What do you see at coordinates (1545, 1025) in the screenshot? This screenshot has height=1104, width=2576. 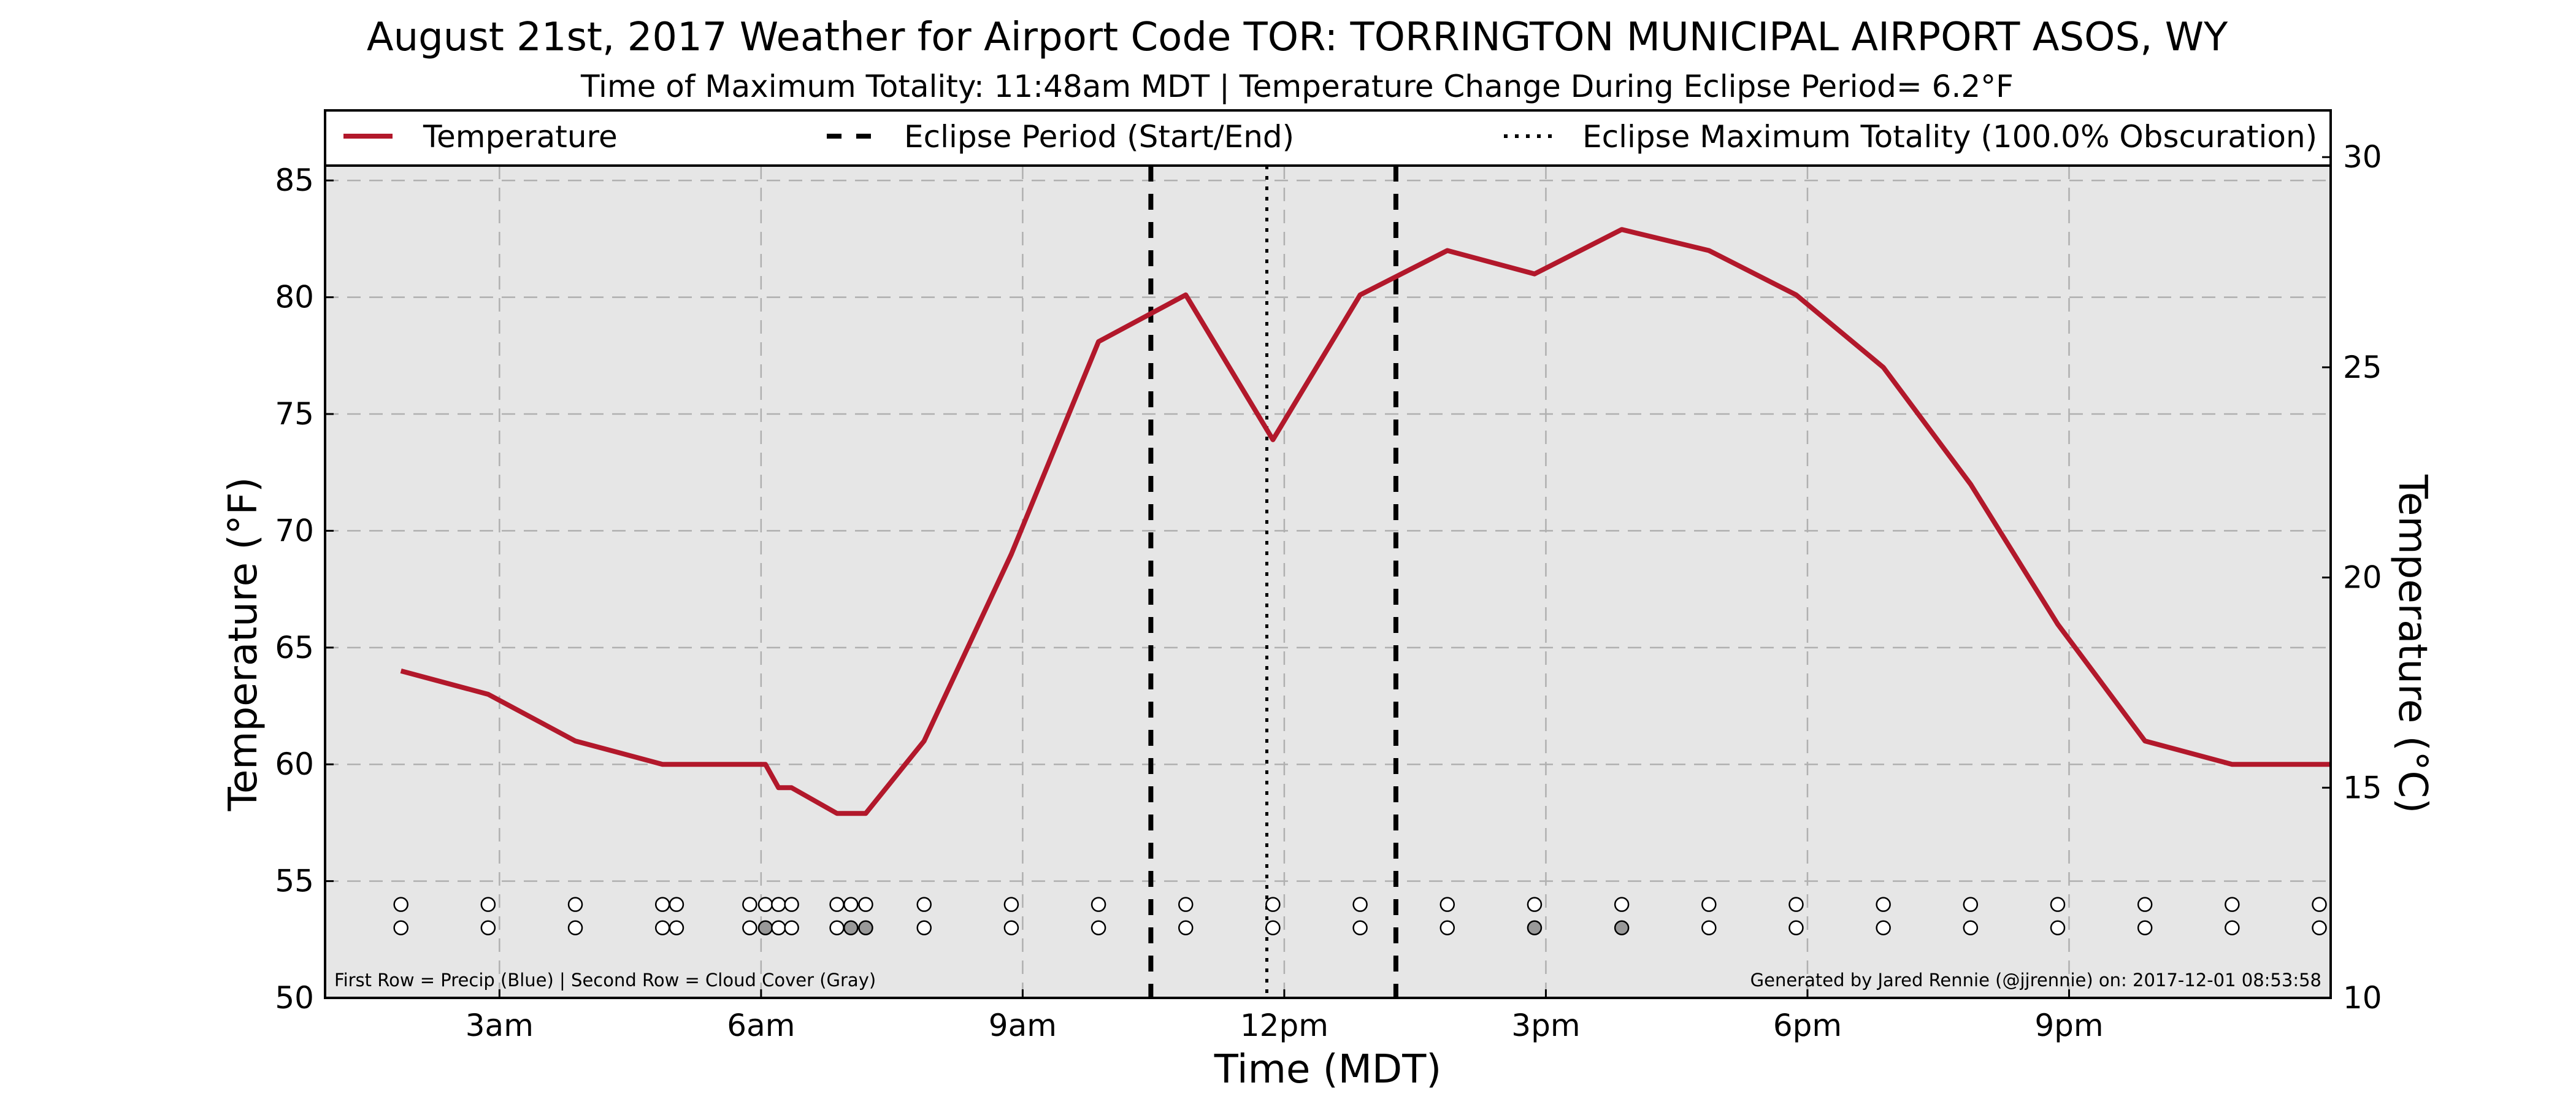 I see `x-tick-label: 3pm` at bounding box center [1545, 1025].